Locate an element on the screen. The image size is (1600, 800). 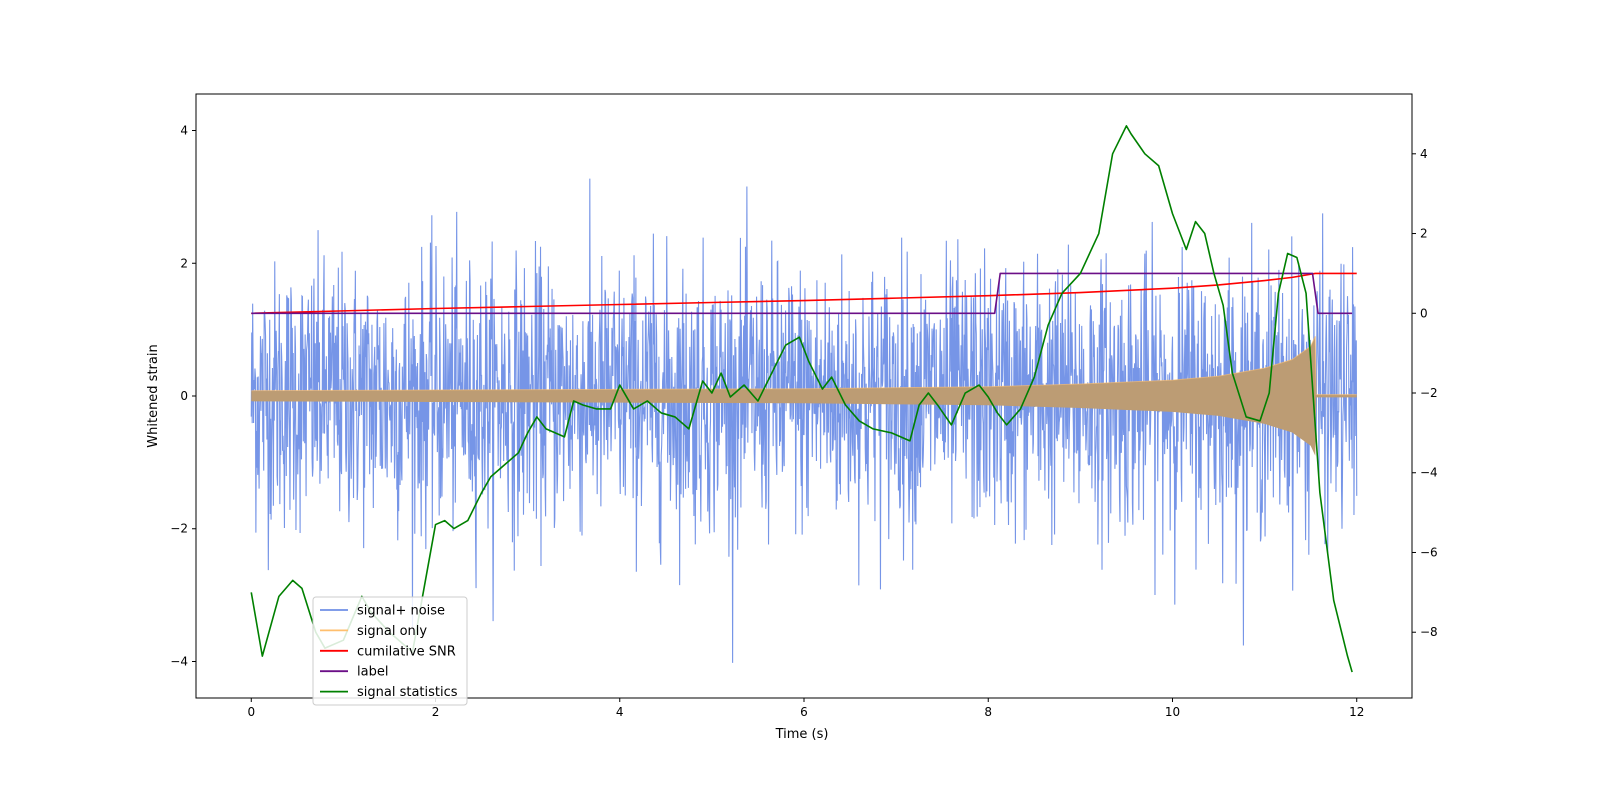
y-axis-left: −4 −2 0 2 4 is located at coordinates (183, 396).